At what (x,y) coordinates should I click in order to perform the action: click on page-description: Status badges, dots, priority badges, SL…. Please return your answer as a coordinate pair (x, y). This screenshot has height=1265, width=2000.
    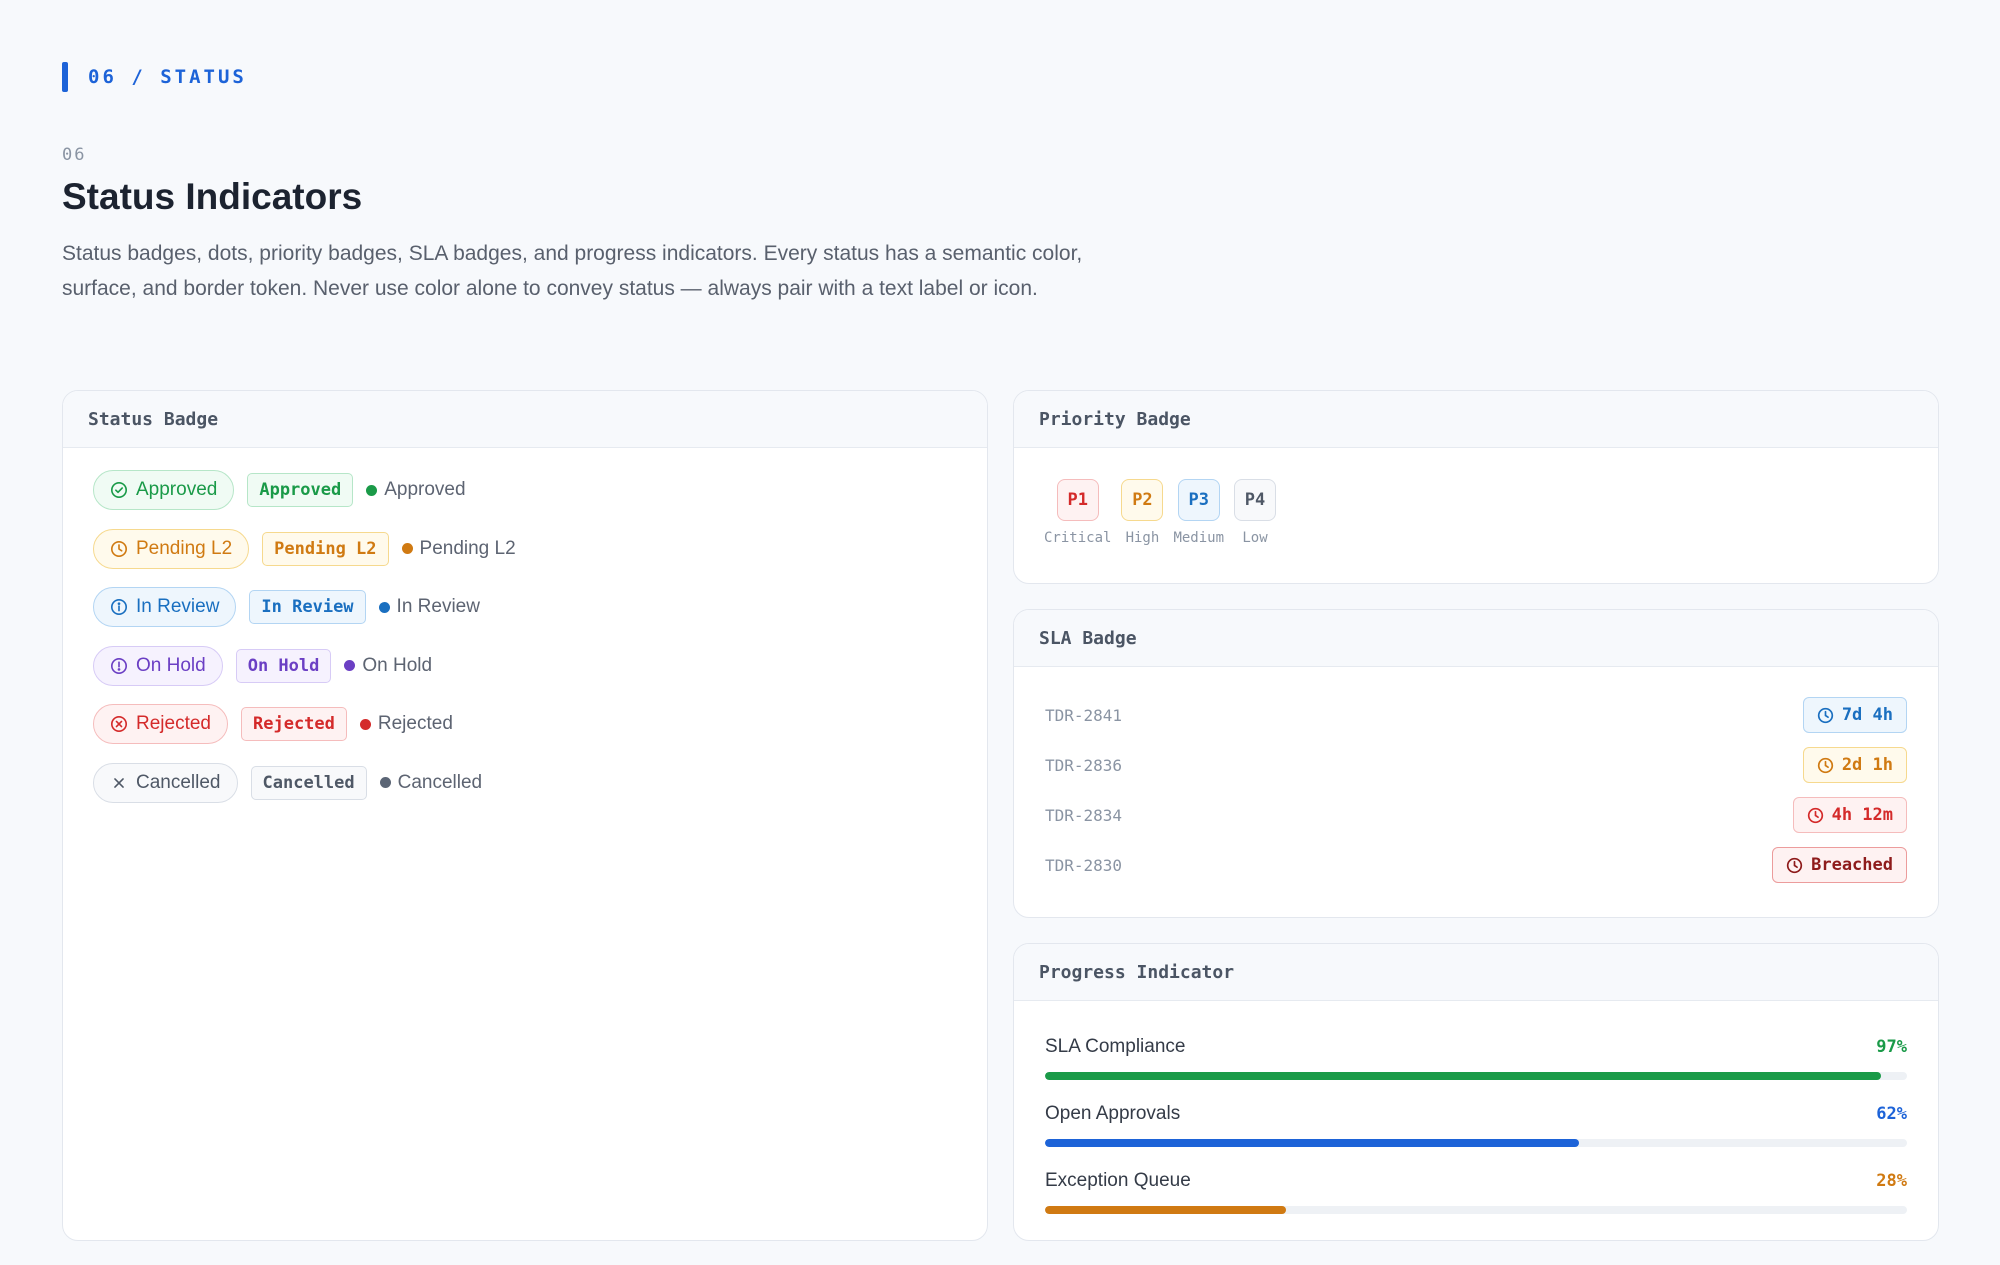
    Looking at the image, I should click on (572, 271).